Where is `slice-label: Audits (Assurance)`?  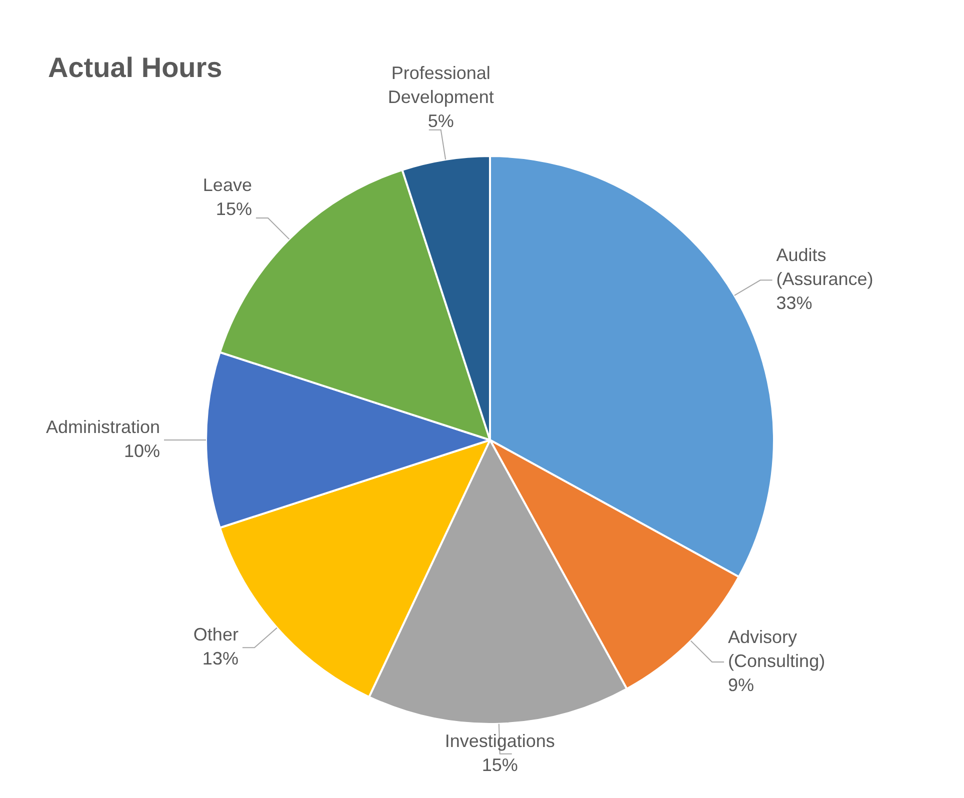
slice-label: Audits (Assurance) is located at coordinates (825, 267).